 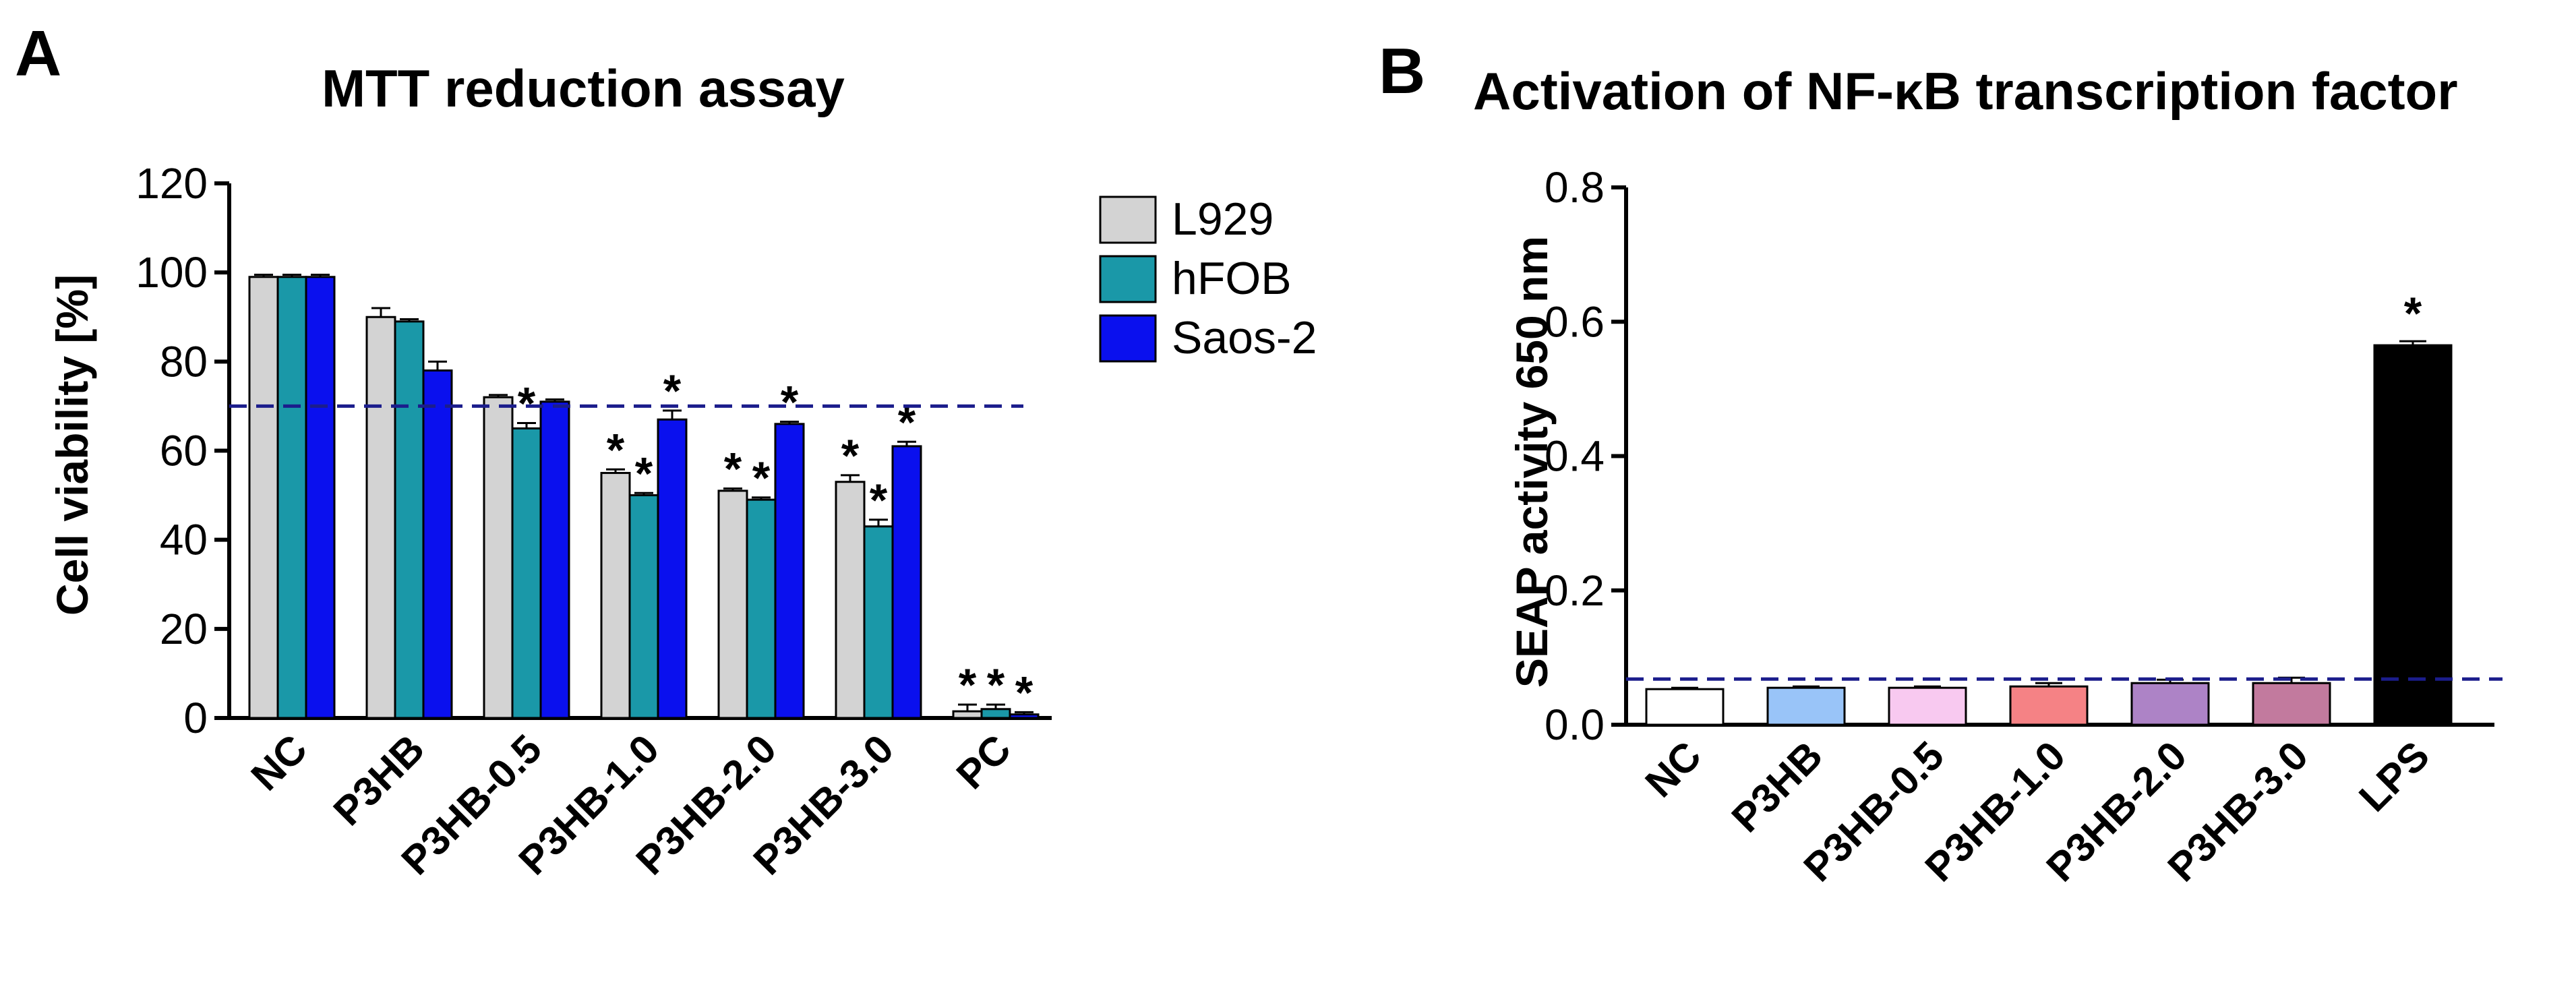 I want to click on panel-b-xtick-label: LPS, so click(x=2394, y=776).